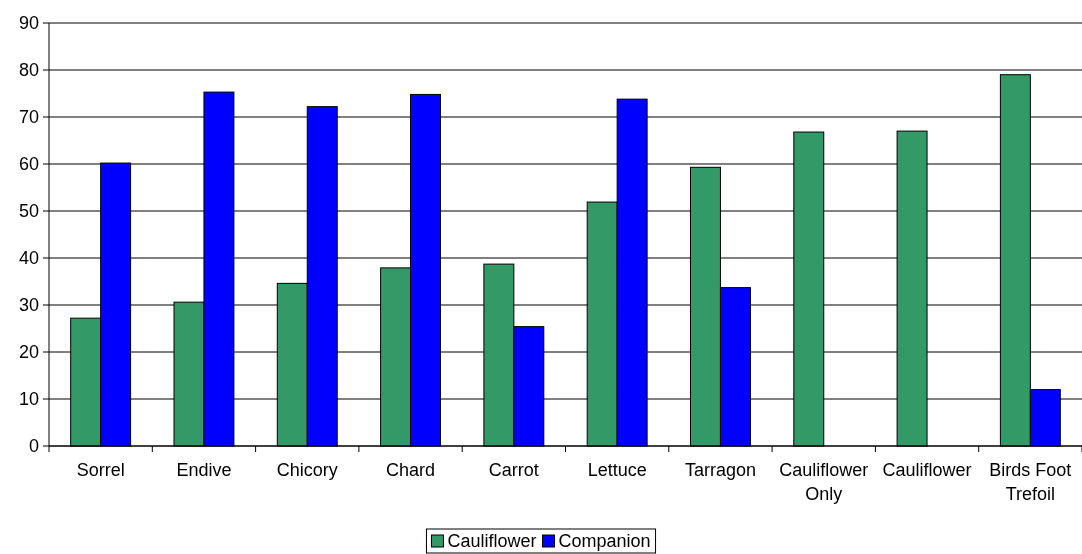  Describe the element at coordinates (28, 399) in the screenshot. I see `y-tick-label: 10` at that location.